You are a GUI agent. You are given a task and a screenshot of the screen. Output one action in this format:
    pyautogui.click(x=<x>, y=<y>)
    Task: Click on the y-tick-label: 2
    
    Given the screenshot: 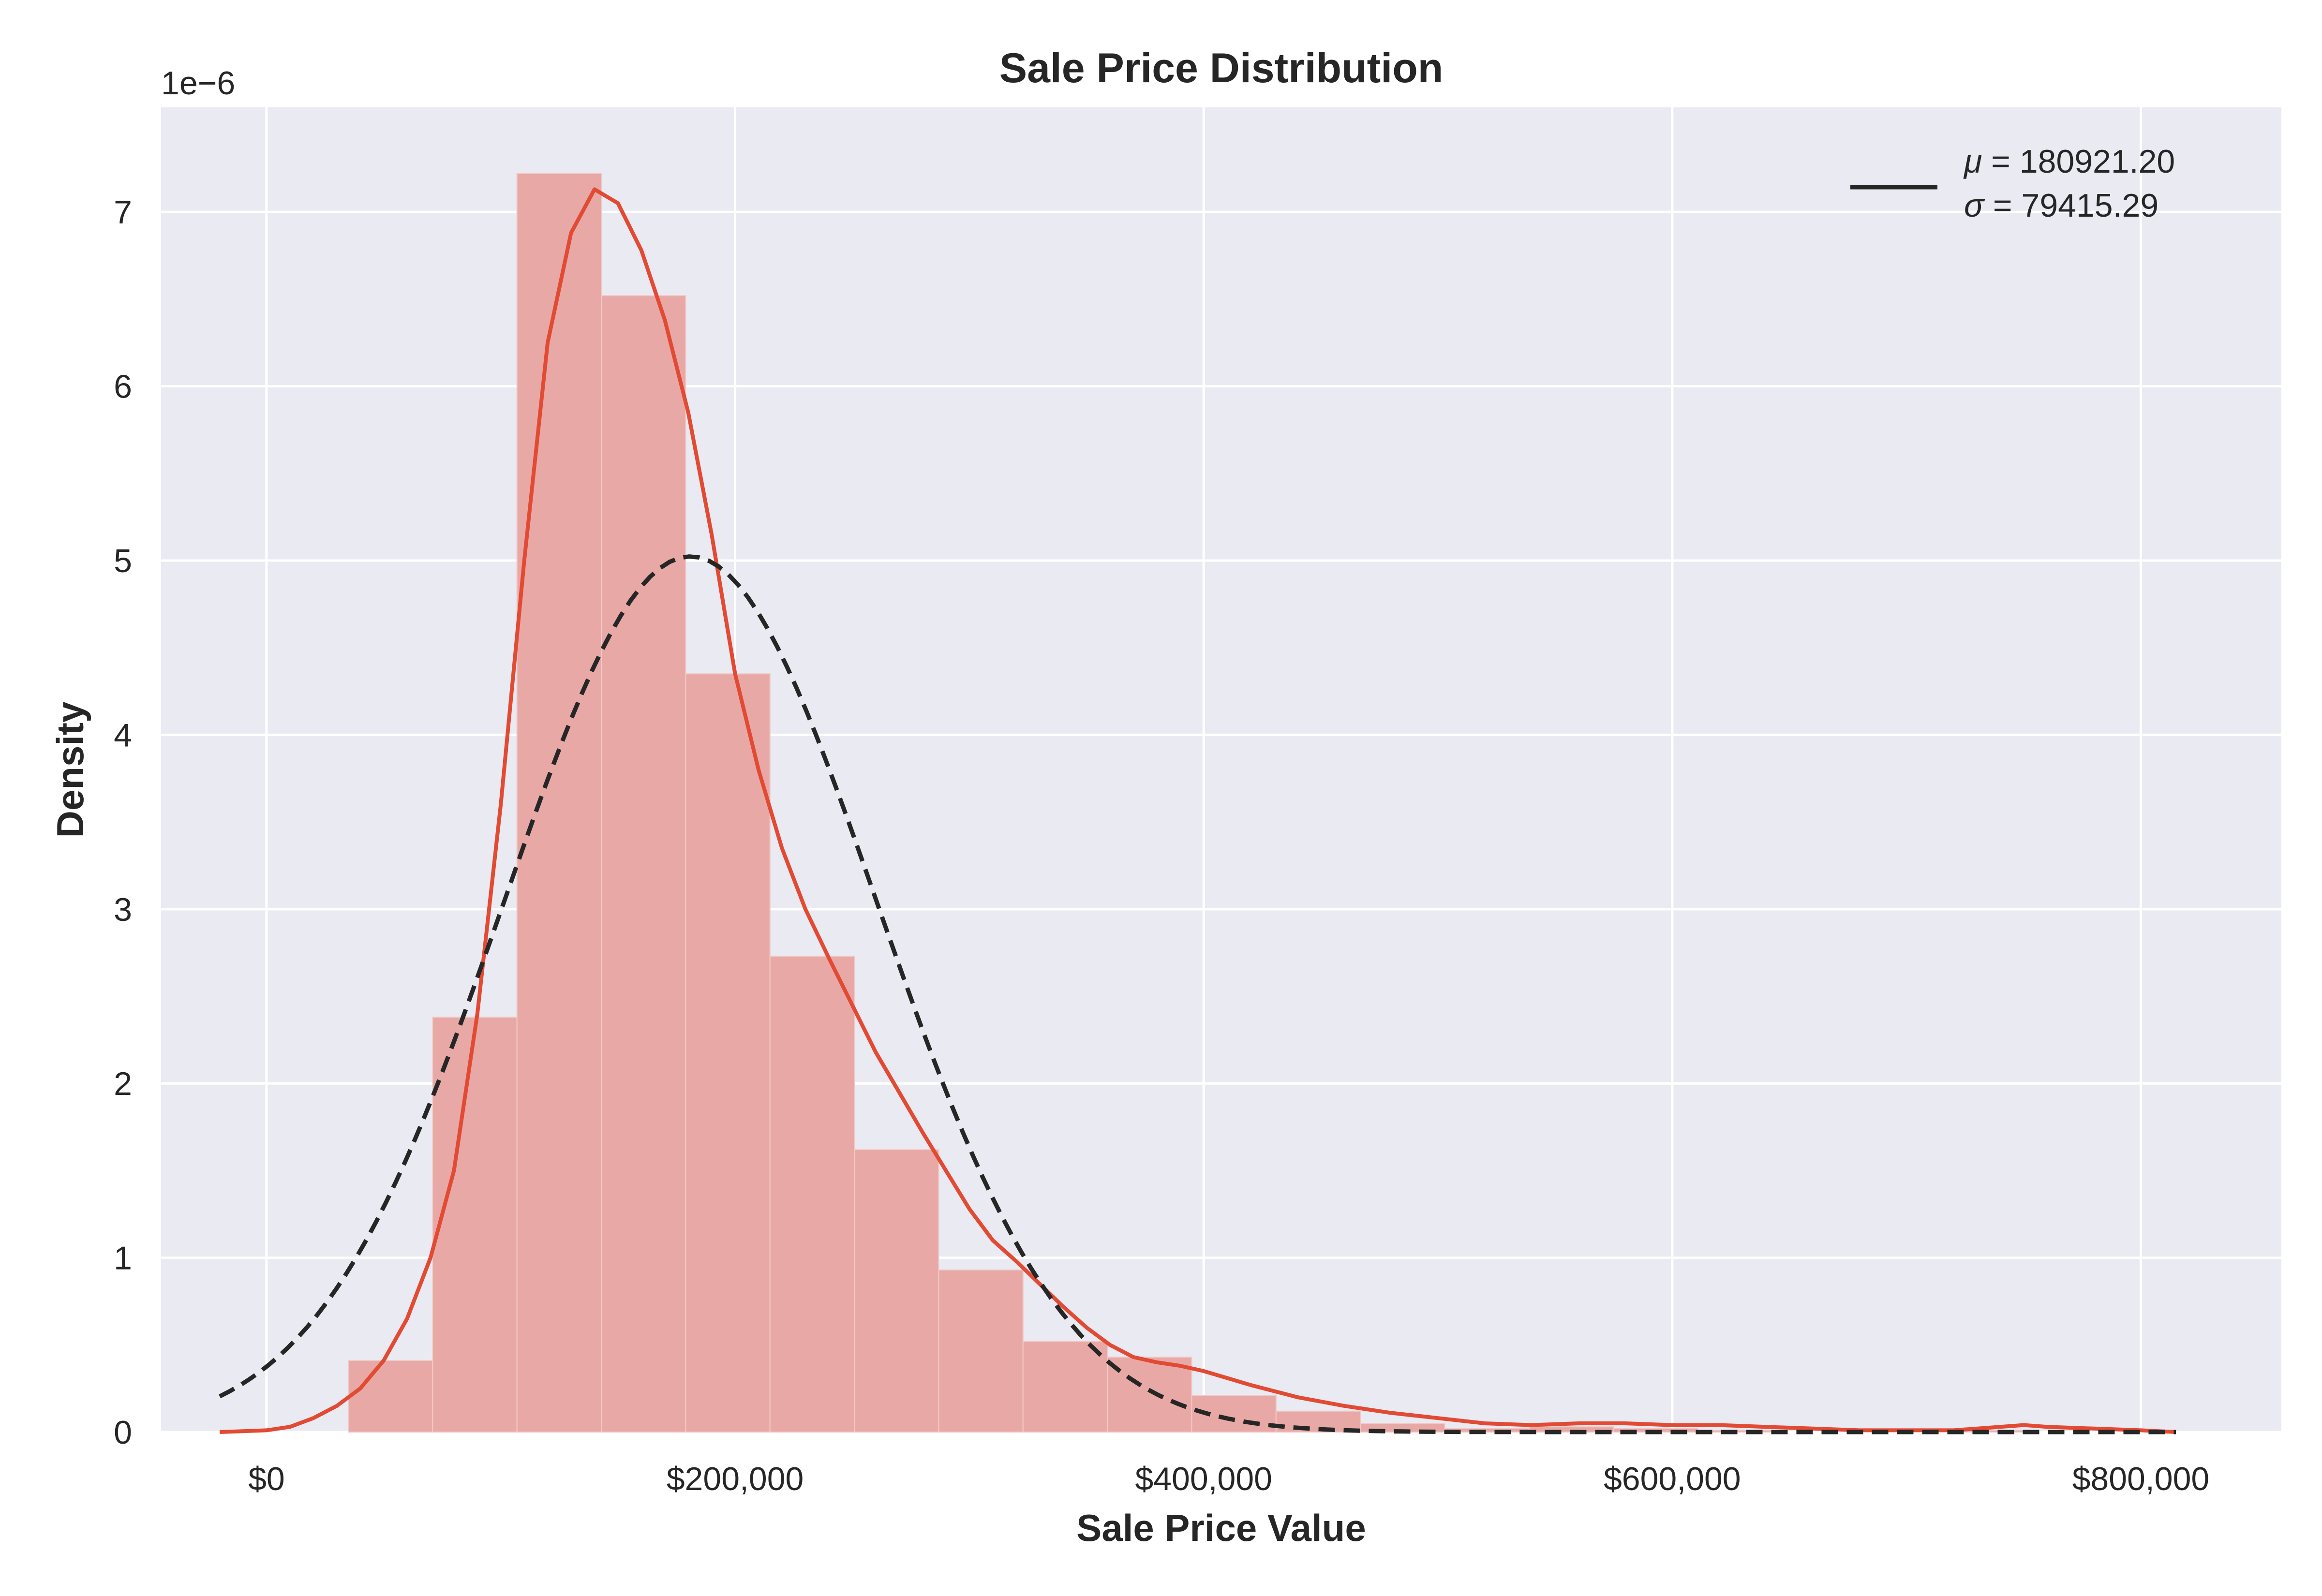 What is the action you would take?
    pyautogui.click(x=123, y=1083)
    